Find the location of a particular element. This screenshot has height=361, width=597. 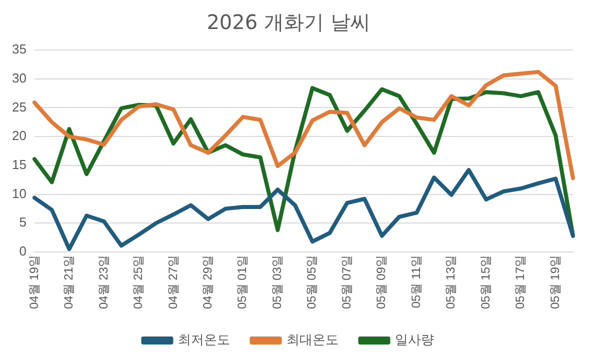

x-tick-label: 04월 21일 is located at coordinates (69, 281).